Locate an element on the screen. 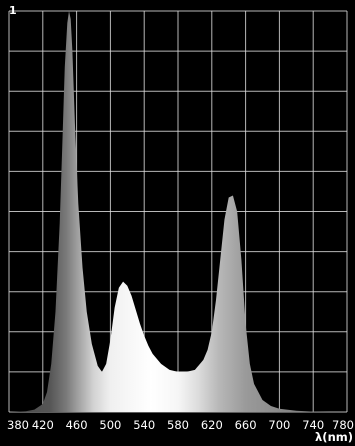 The width and height of the screenshot is (355, 446). x-axis-label: λ(nm) is located at coordinates (334, 437).